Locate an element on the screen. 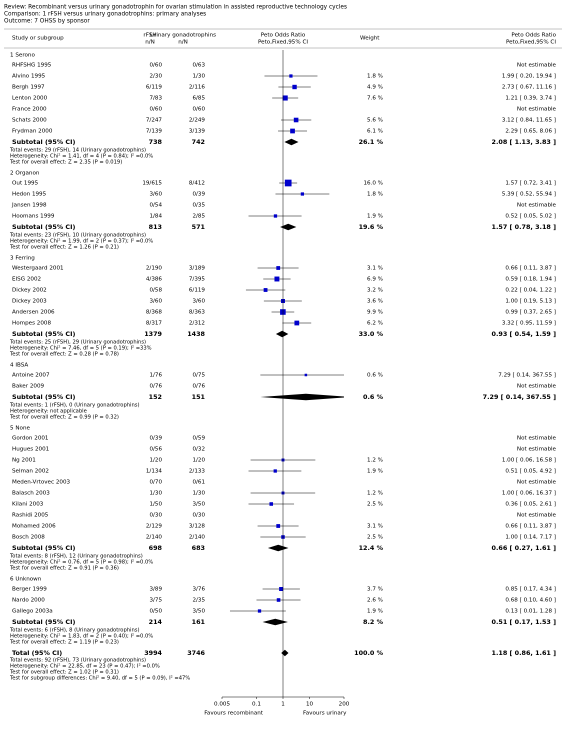  x-tick-label: 200 is located at coordinates (344, 705).